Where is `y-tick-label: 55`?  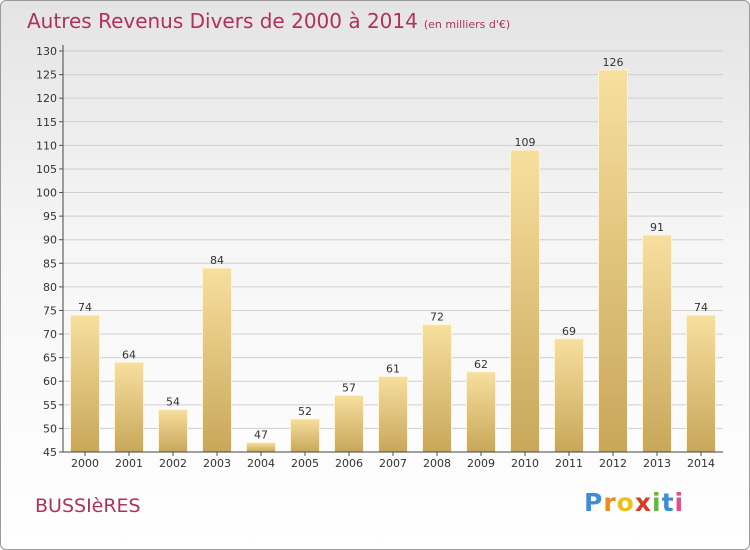 y-tick-label: 55 is located at coordinates (50, 405).